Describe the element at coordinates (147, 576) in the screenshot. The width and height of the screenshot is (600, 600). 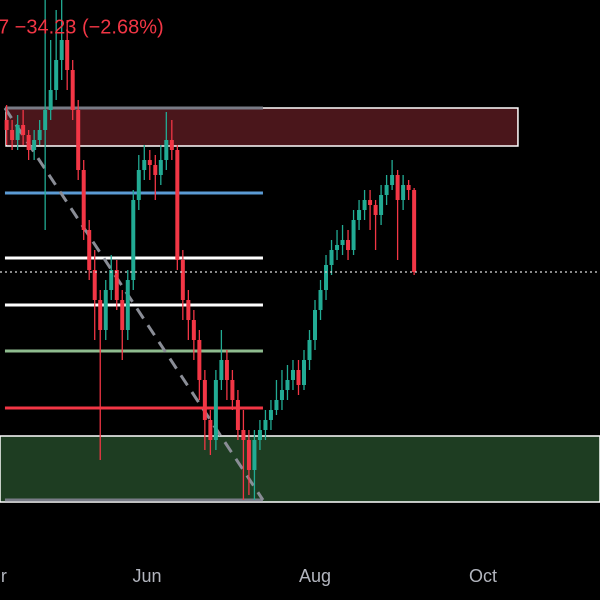
I see `x-tick-label: Jun` at that location.